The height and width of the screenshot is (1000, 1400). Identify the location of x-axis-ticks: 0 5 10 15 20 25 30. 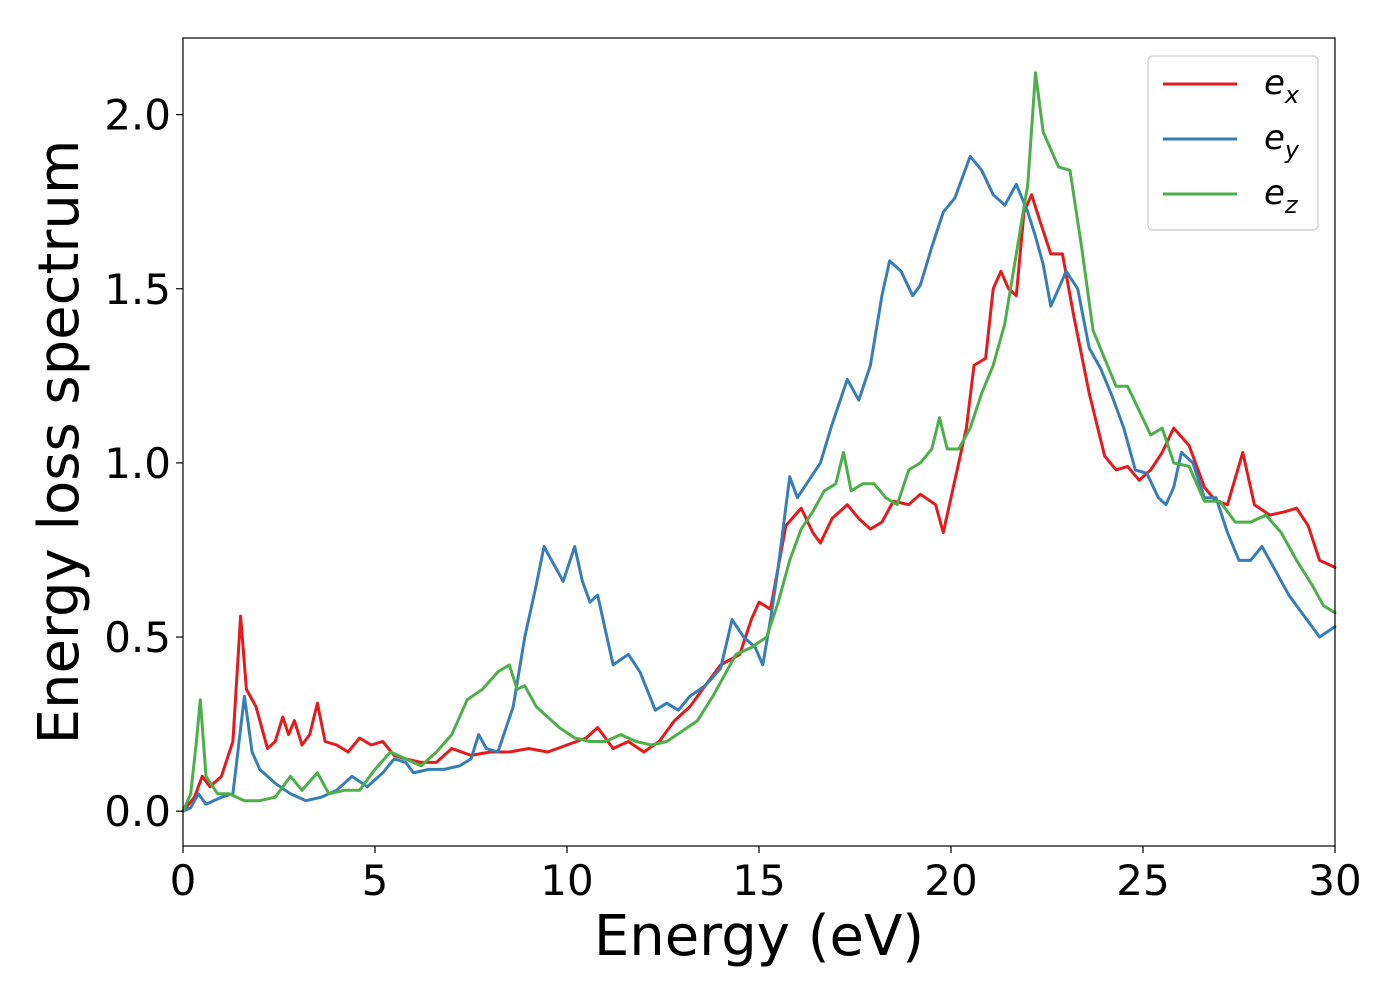
(766, 875).